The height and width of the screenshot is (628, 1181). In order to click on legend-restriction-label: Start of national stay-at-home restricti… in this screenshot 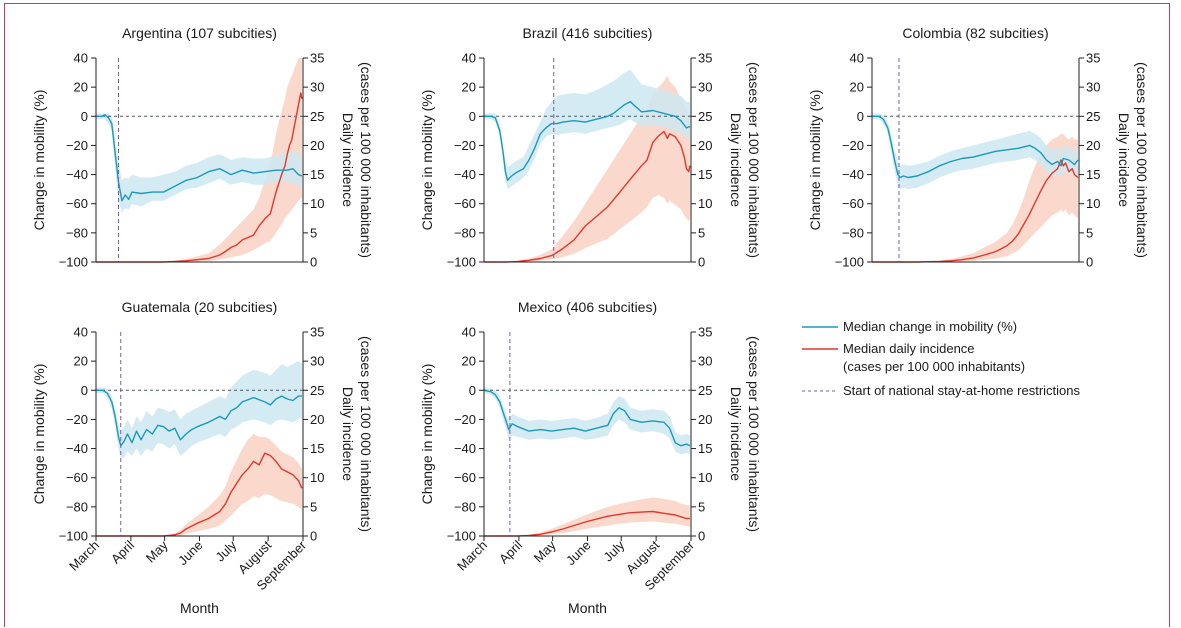, I will do `click(961, 390)`.